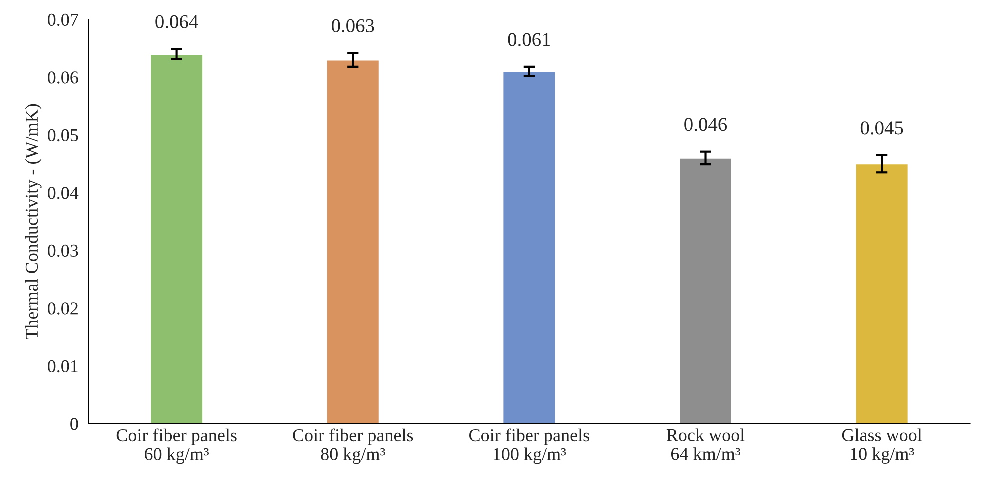 This screenshot has height=490, width=985. Describe the element at coordinates (353, 446) in the screenshot. I see `x-tick-label: Coir fiber panels 80 kg/m³` at that location.